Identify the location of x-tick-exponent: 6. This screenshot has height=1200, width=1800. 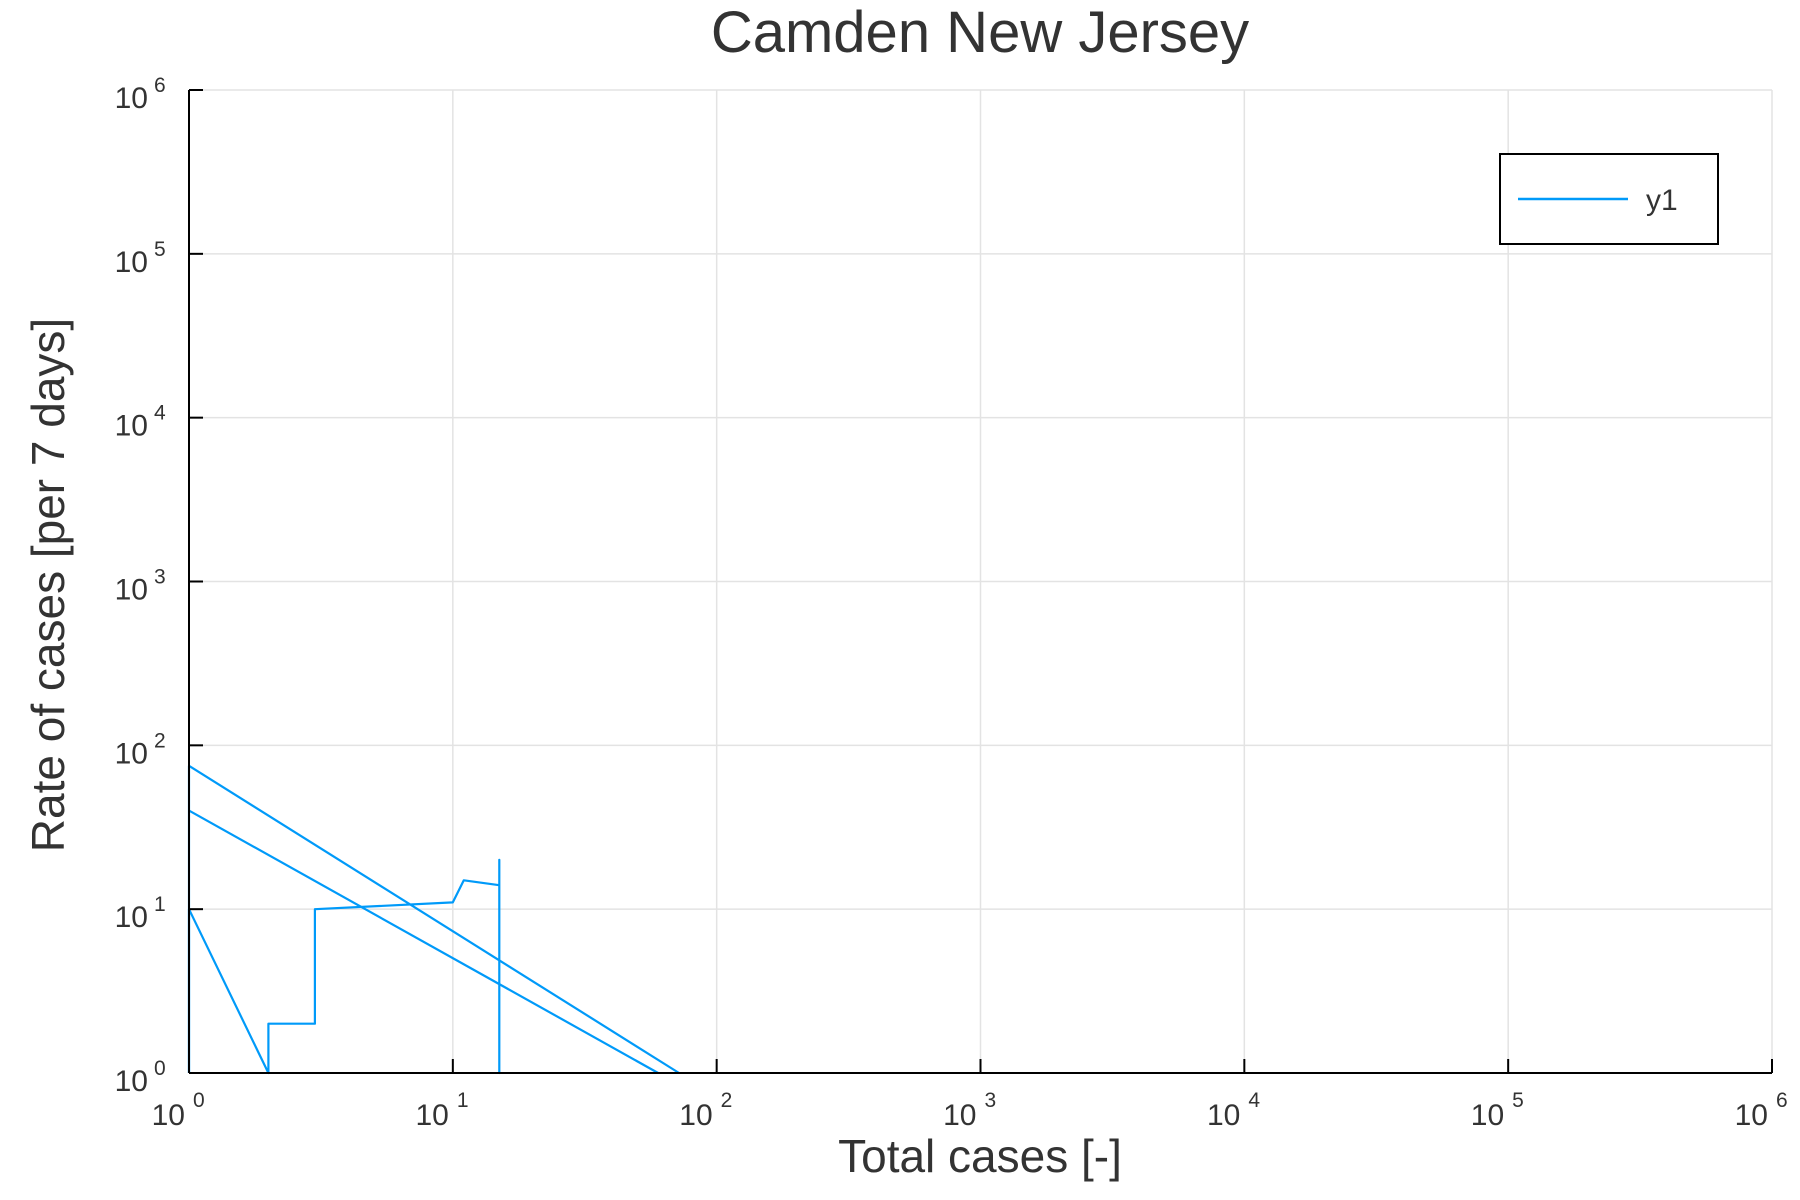
(1782, 1100).